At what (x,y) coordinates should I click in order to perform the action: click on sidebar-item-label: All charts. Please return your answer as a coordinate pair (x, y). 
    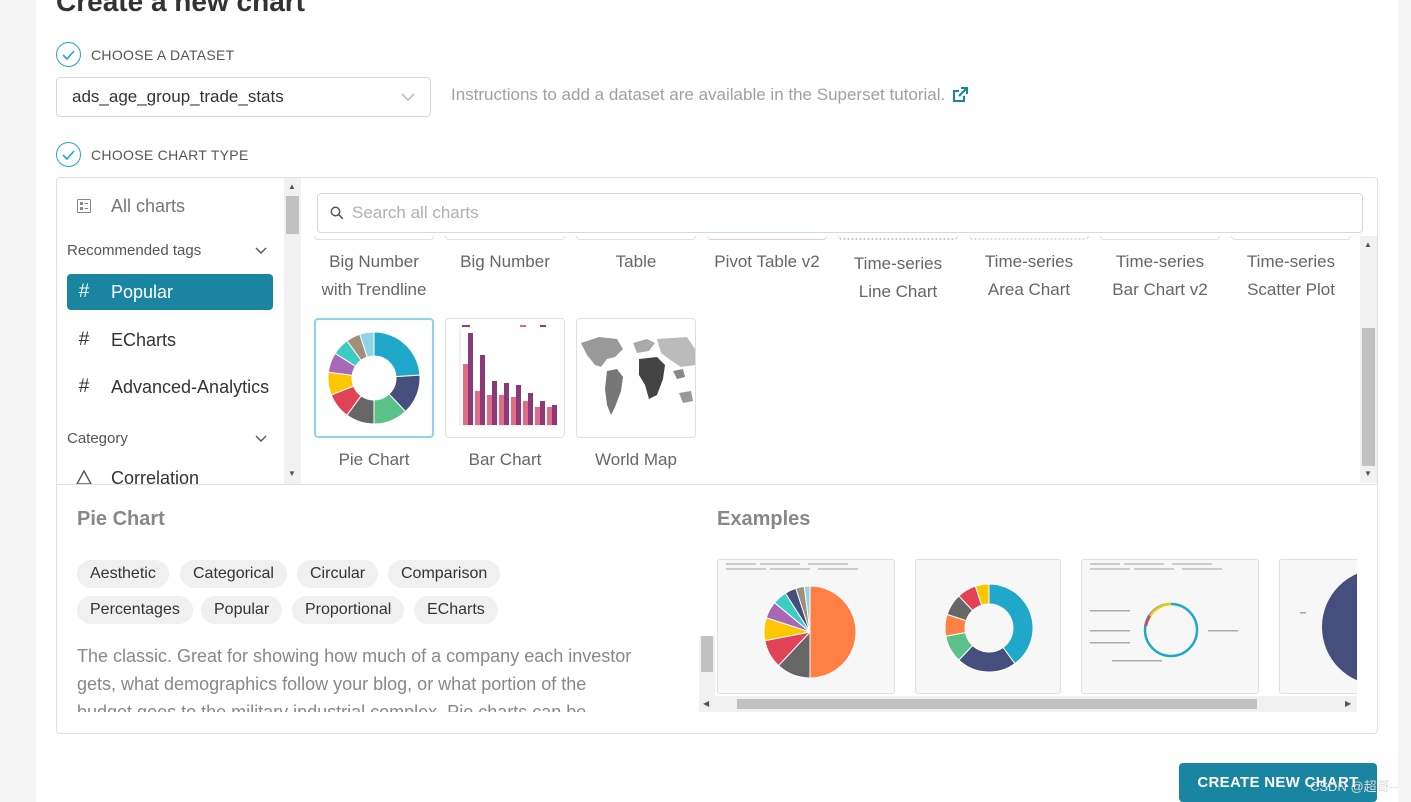
    Looking at the image, I should click on (148, 205).